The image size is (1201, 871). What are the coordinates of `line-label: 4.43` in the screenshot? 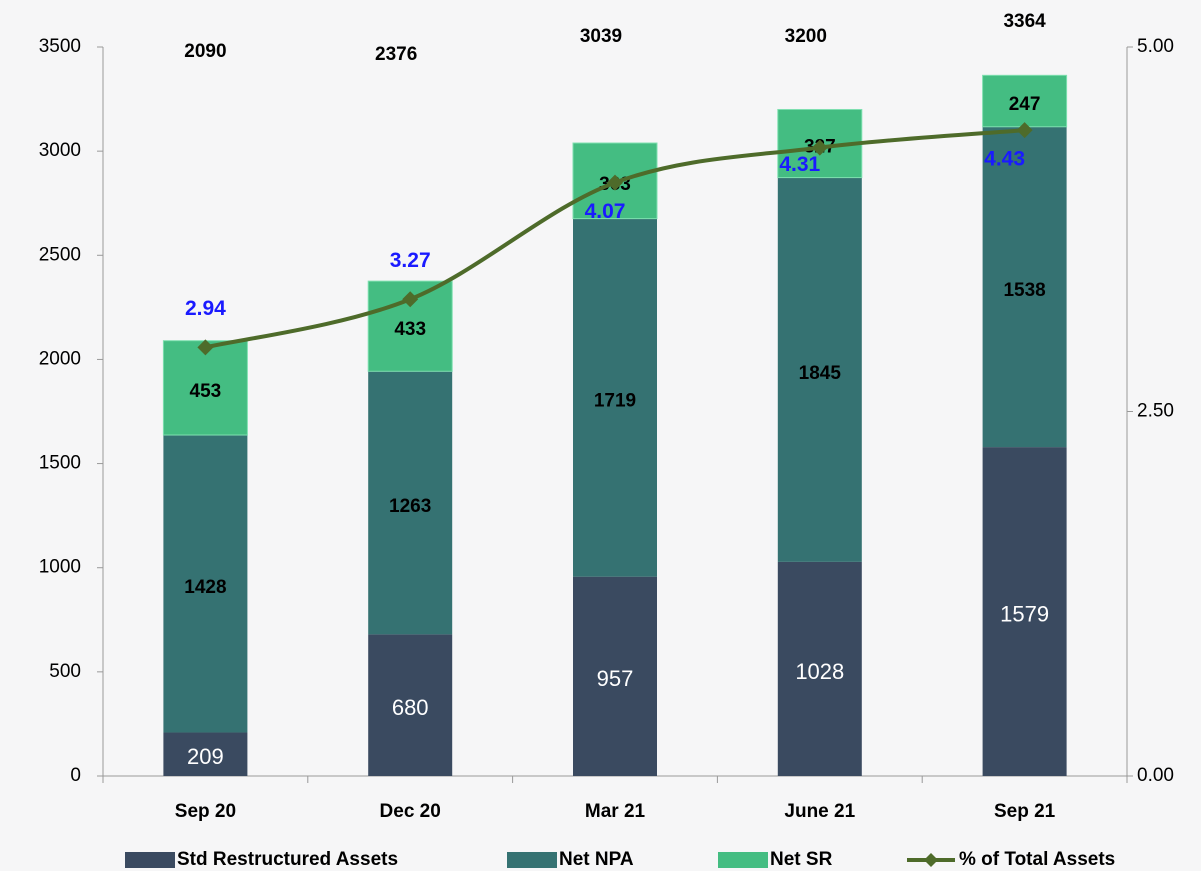 It's located at (1004, 159).